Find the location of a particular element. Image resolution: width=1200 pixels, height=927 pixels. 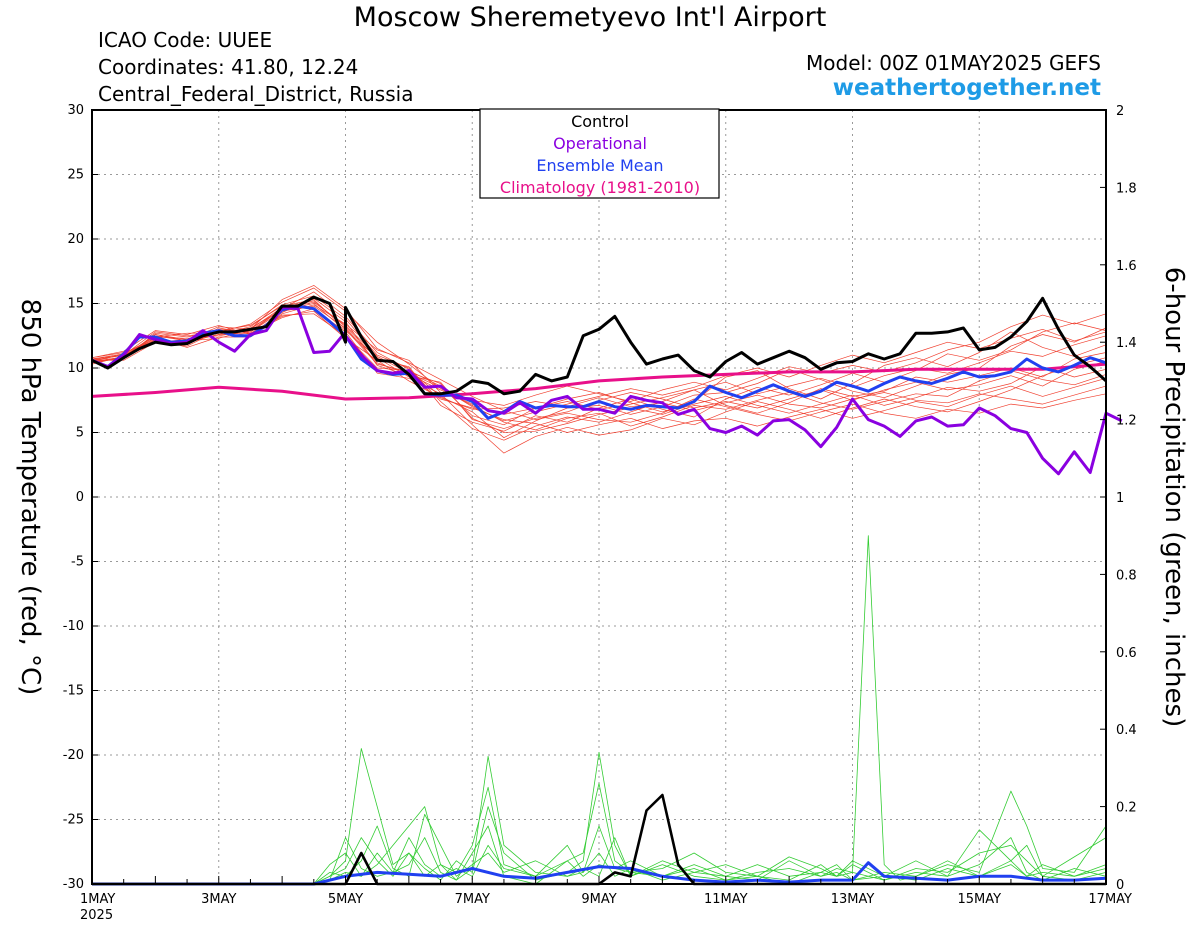

y-tick-label-left: 0 is located at coordinates (80, 497).